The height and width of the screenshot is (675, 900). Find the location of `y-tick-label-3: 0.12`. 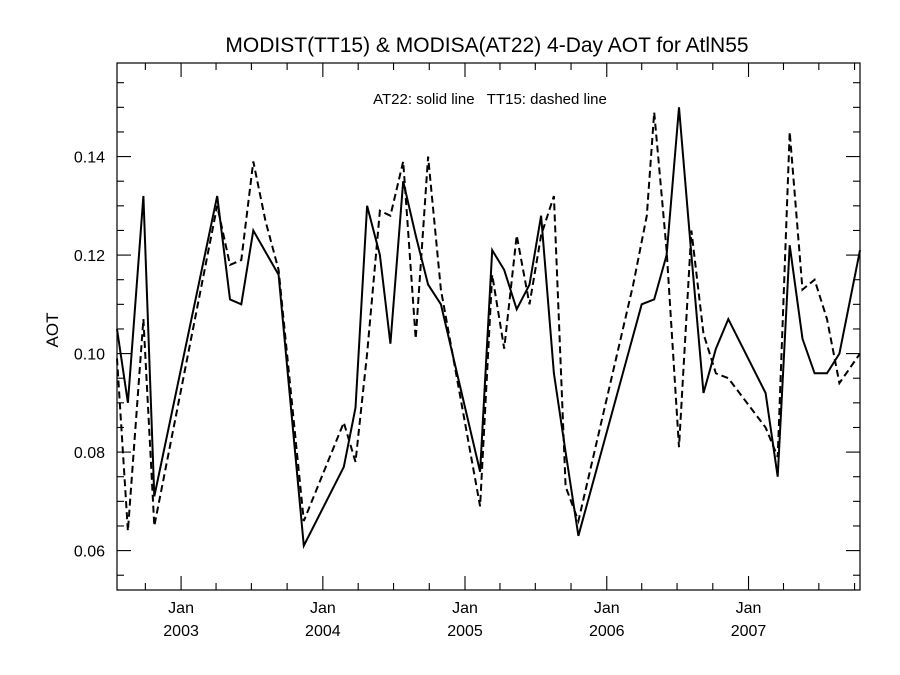

y-tick-label-3: 0.12 is located at coordinates (89, 256).